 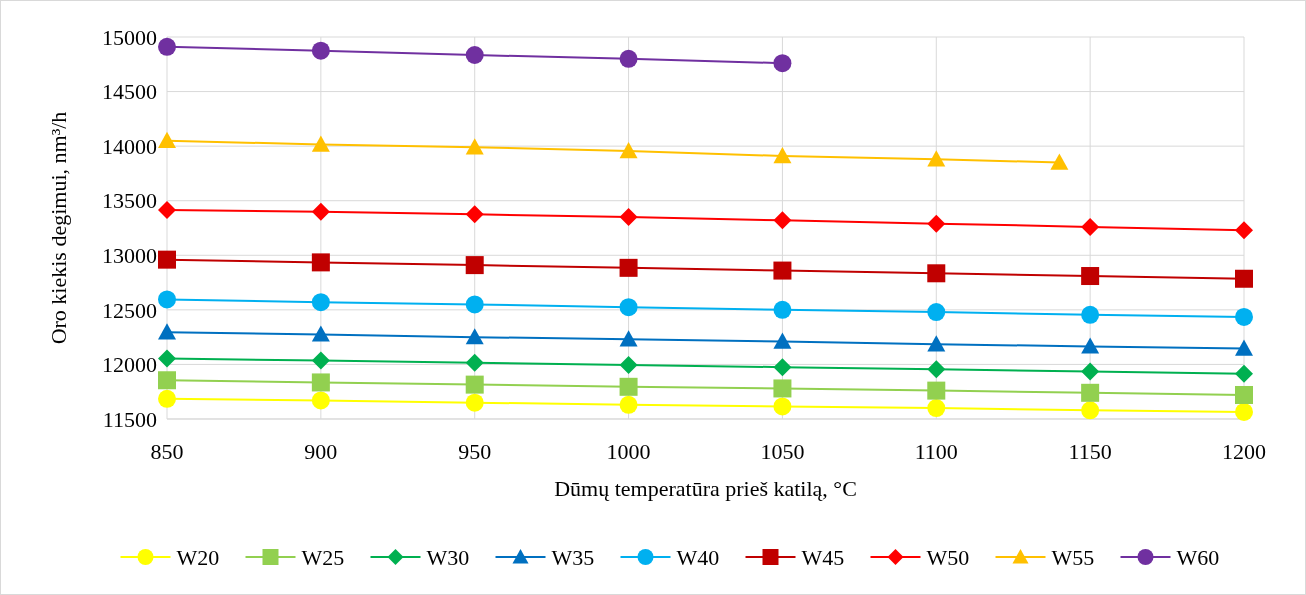 I want to click on y-axis-title: Oro kiekis degimui, nm³/h, so click(x=58, y=228).